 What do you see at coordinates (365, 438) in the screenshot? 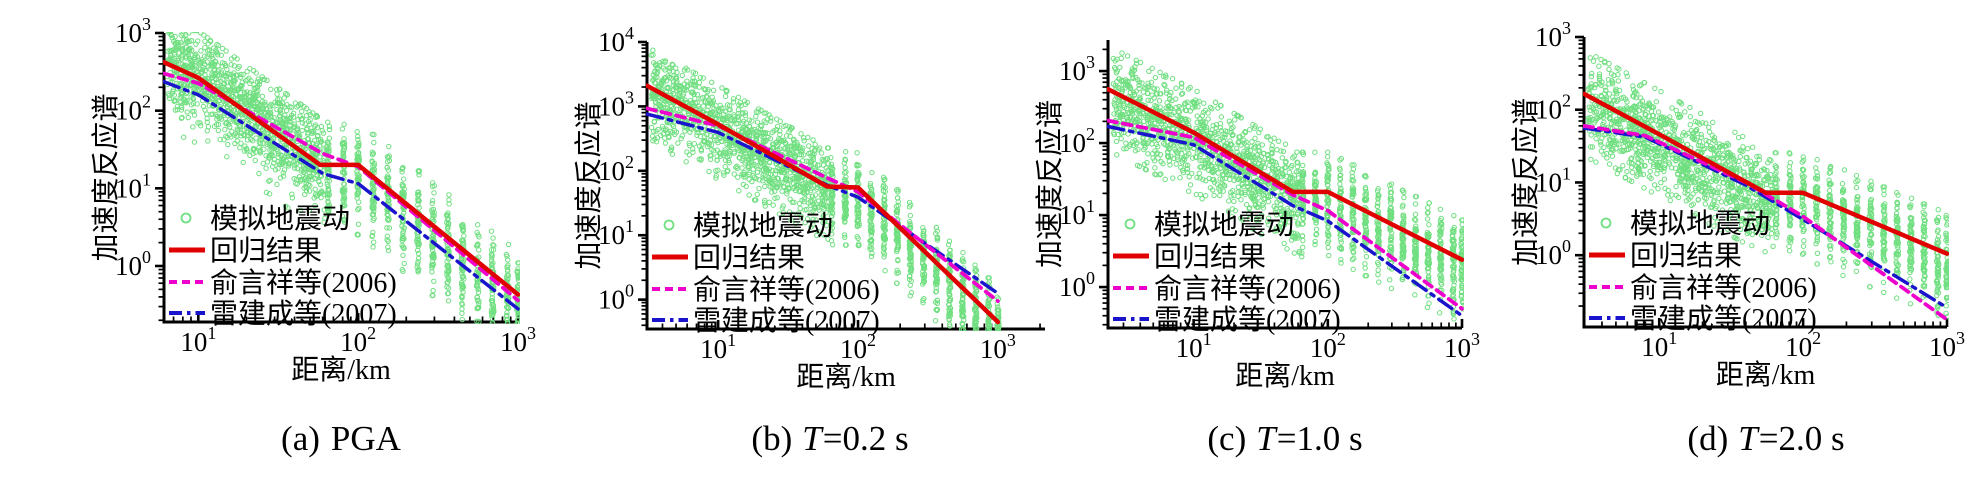
I see `caption-value: PGA` at bounding box center [365, 438].